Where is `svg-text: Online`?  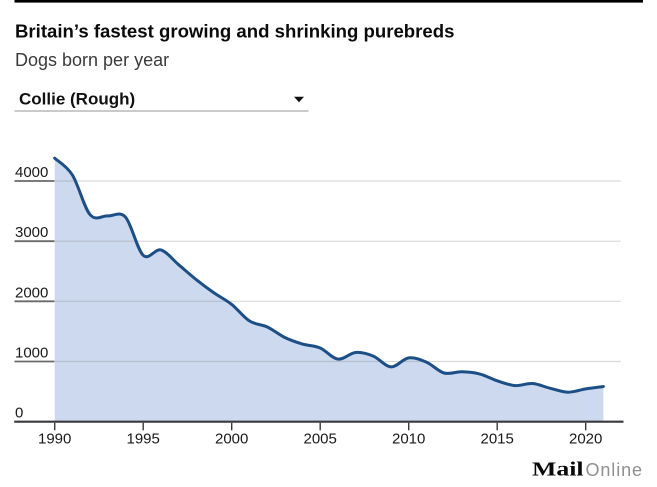
svg-text: Online is located at coordinates (614, 470).